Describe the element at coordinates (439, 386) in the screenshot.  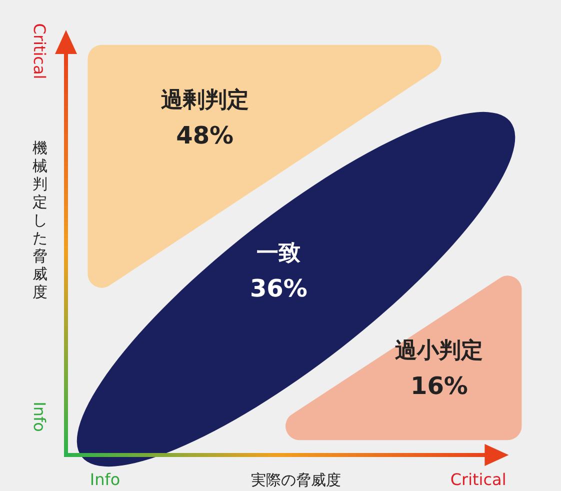
I see `data-label: 16%` at that location.